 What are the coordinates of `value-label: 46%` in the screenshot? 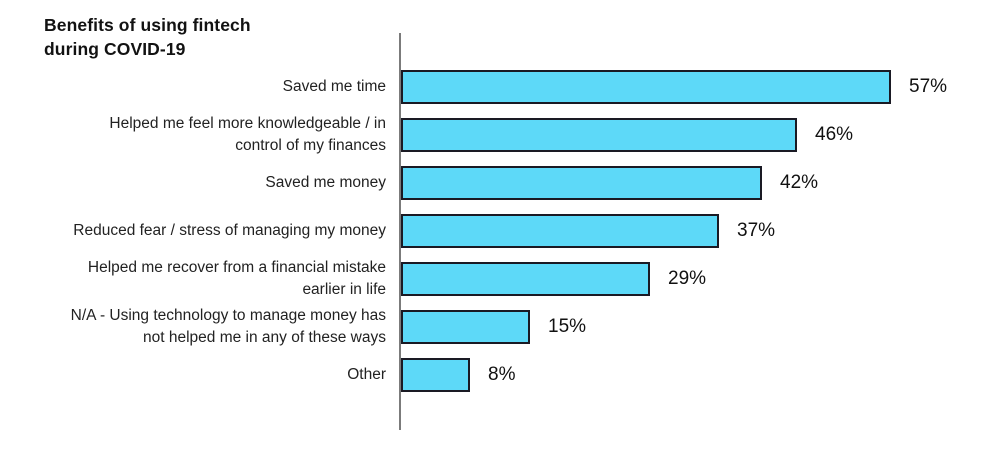 It's located at (834, 134).